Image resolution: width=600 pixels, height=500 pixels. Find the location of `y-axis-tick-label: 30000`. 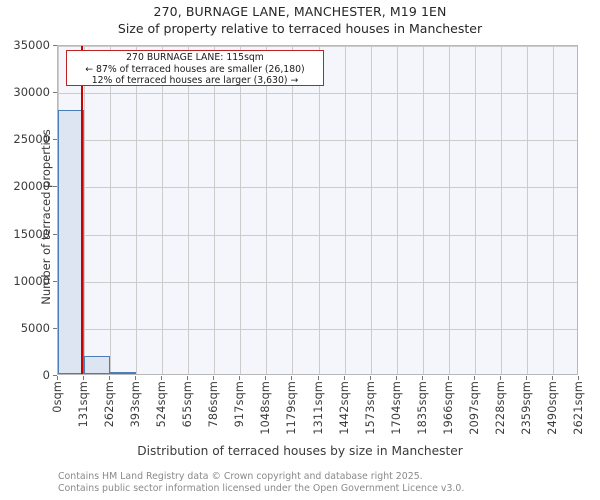

y-axis-tick-label: 30000 is located at coordinates (31, 92).